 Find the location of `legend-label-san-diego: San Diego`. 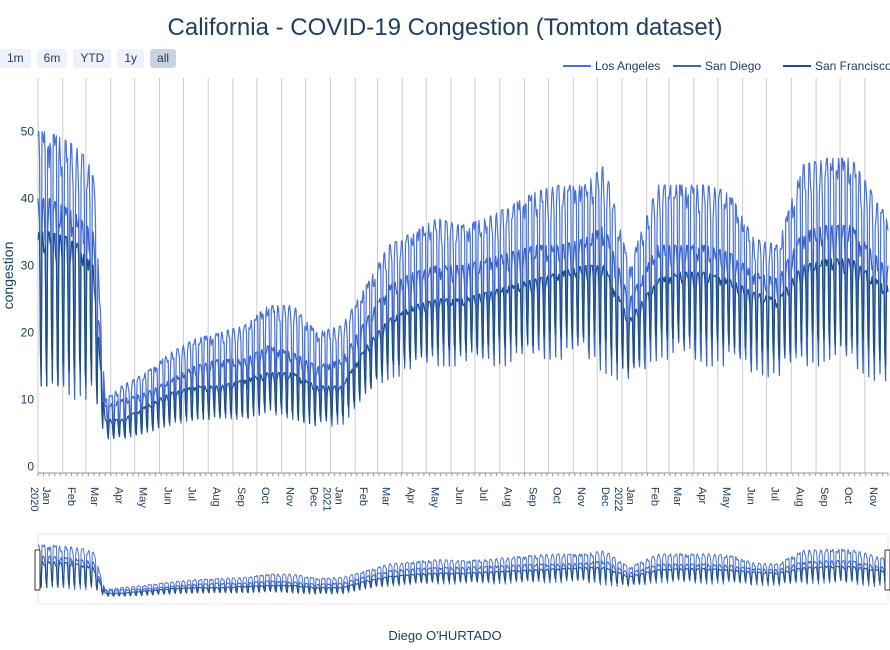

legend-label-san-diego: San Diego is located at coordinates (733, 66).